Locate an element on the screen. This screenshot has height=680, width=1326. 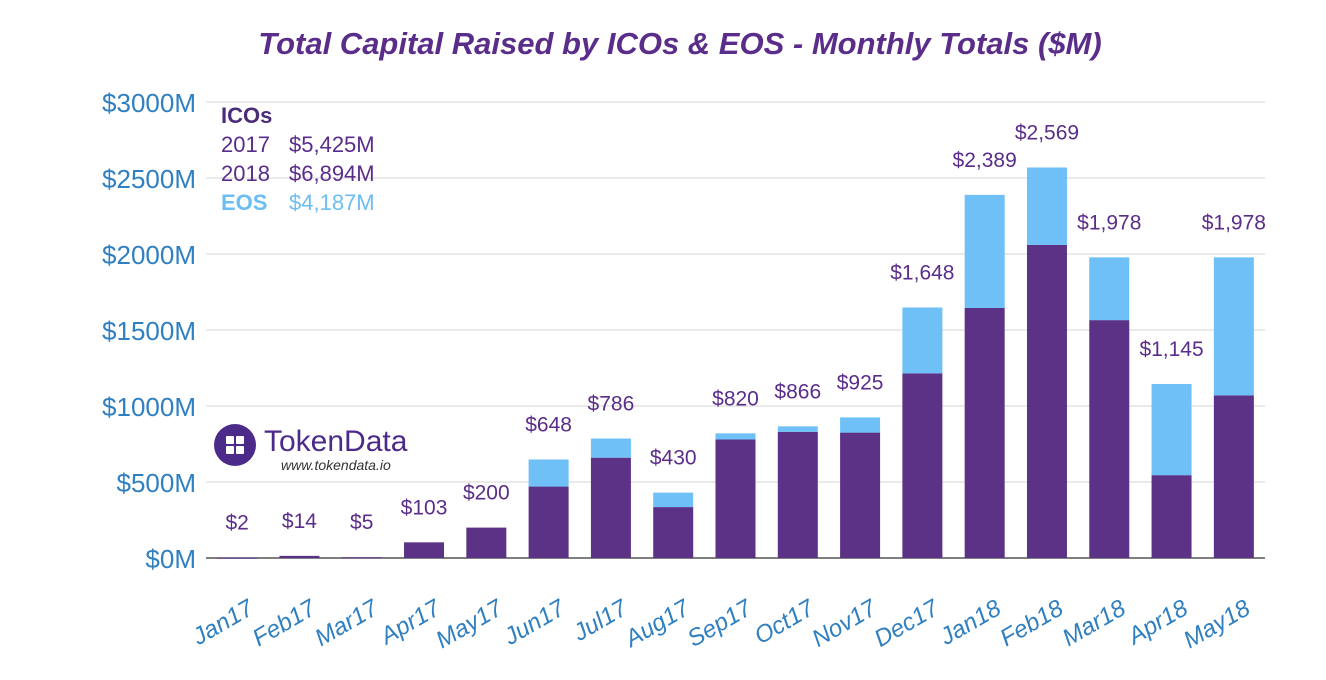
x-tick-label: Jul17 is located at coordinates (600, 620).